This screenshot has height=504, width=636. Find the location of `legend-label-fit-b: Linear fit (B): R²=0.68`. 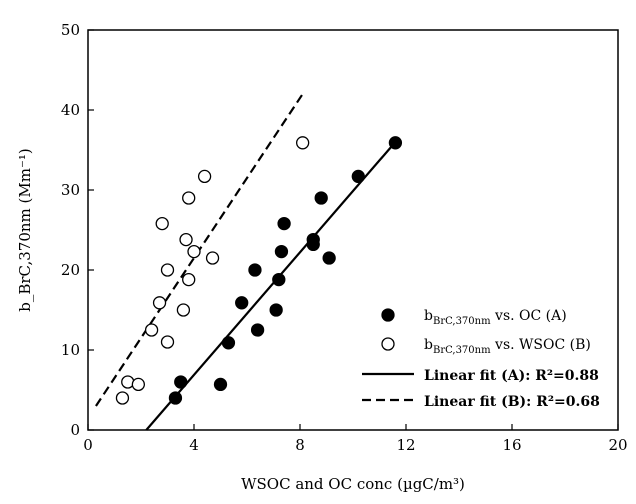

legend-label-fit-b: Linear fit (B): R²=0.68 is located at coordinates (512, 402).